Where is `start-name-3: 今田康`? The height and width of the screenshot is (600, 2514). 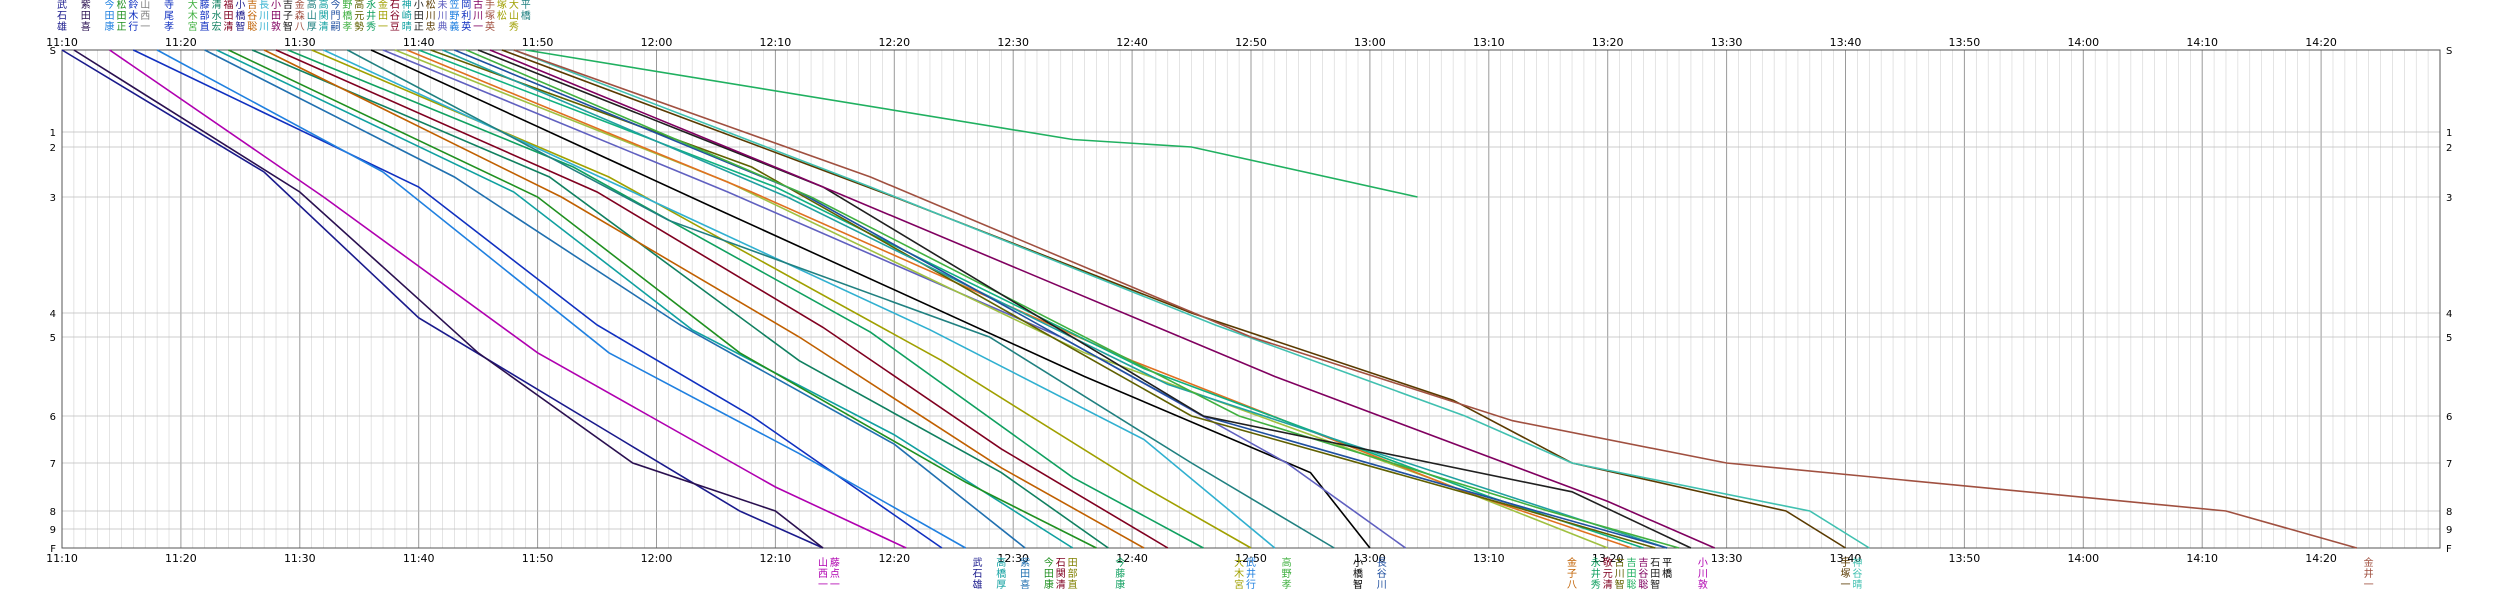
start-name-3: 今田康 is located at coordinates (110, 16).